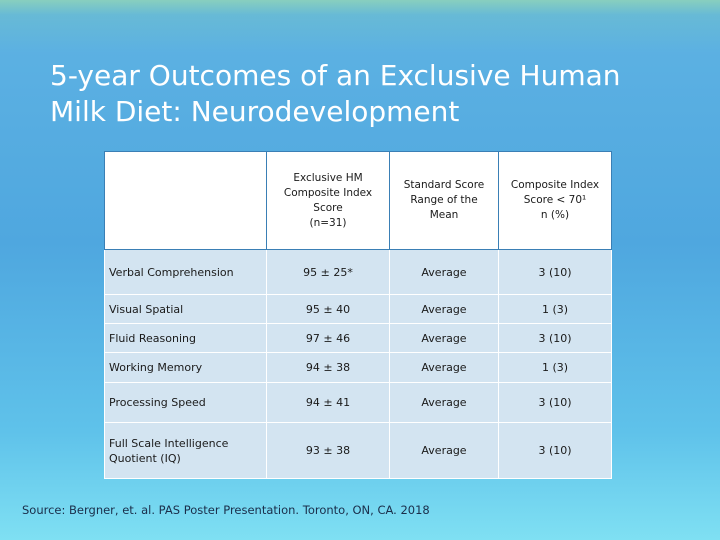 The height and width of the screenshot is (540, 720). What do you see at coordinates (185, 367) in the screenshot?
I see `row-label: Working Memory` at bounding box center [185, 367].